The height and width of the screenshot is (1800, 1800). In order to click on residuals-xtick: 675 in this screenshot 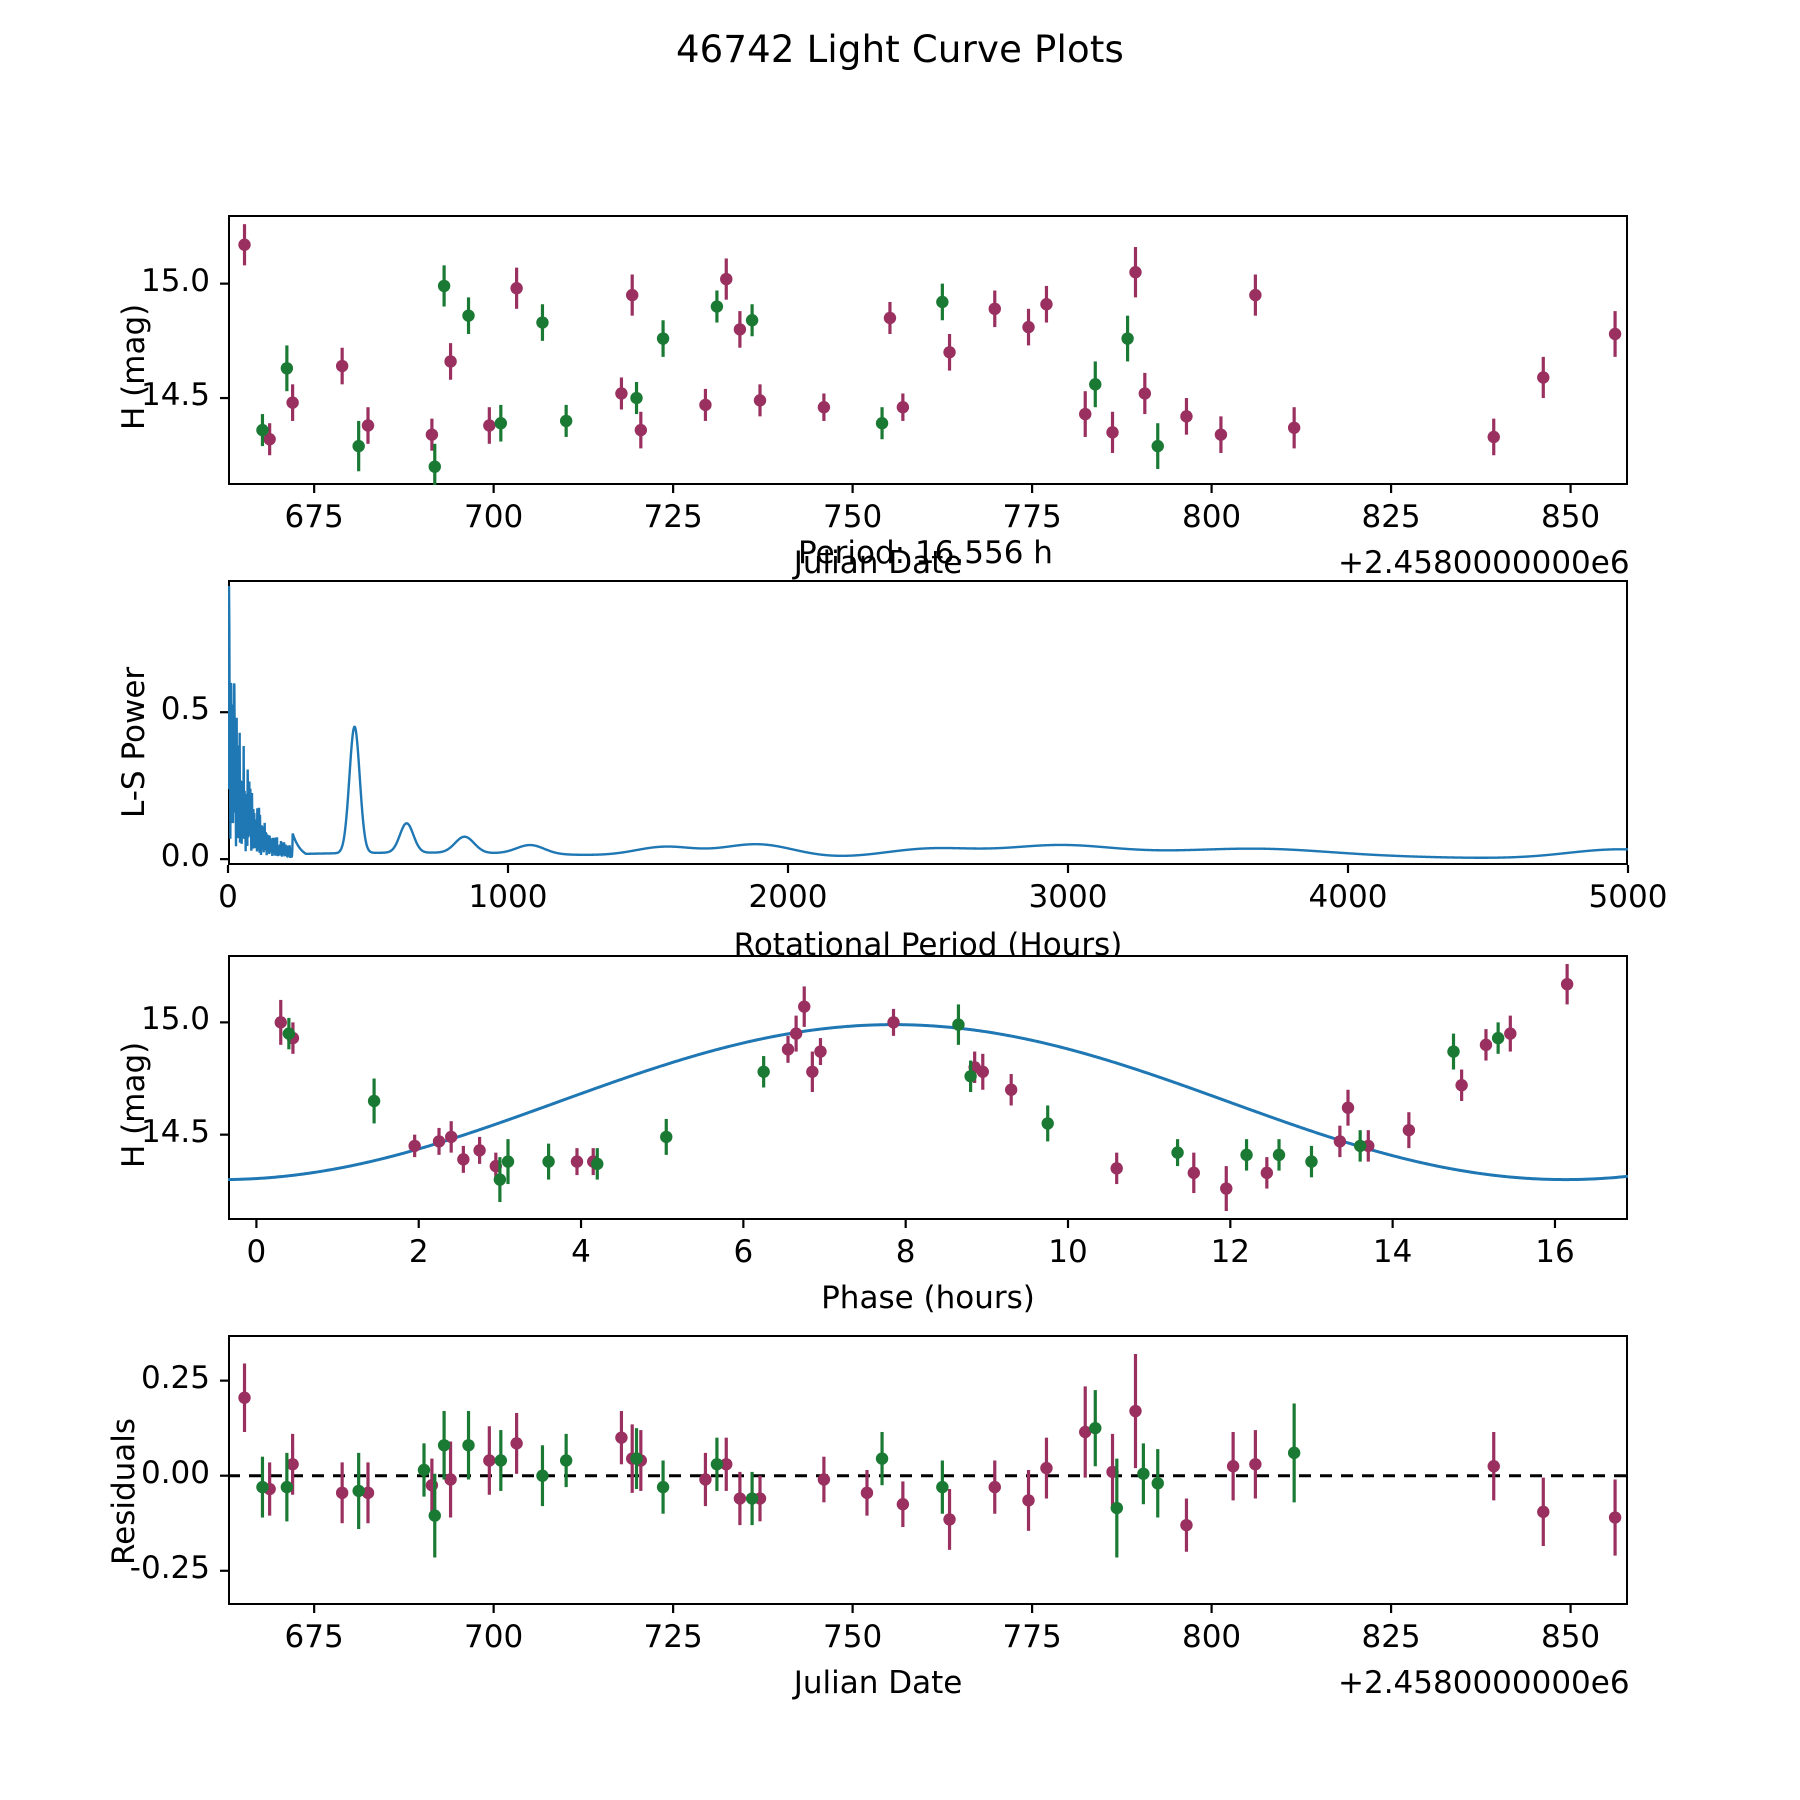, I will do `click(314, 1637)`.